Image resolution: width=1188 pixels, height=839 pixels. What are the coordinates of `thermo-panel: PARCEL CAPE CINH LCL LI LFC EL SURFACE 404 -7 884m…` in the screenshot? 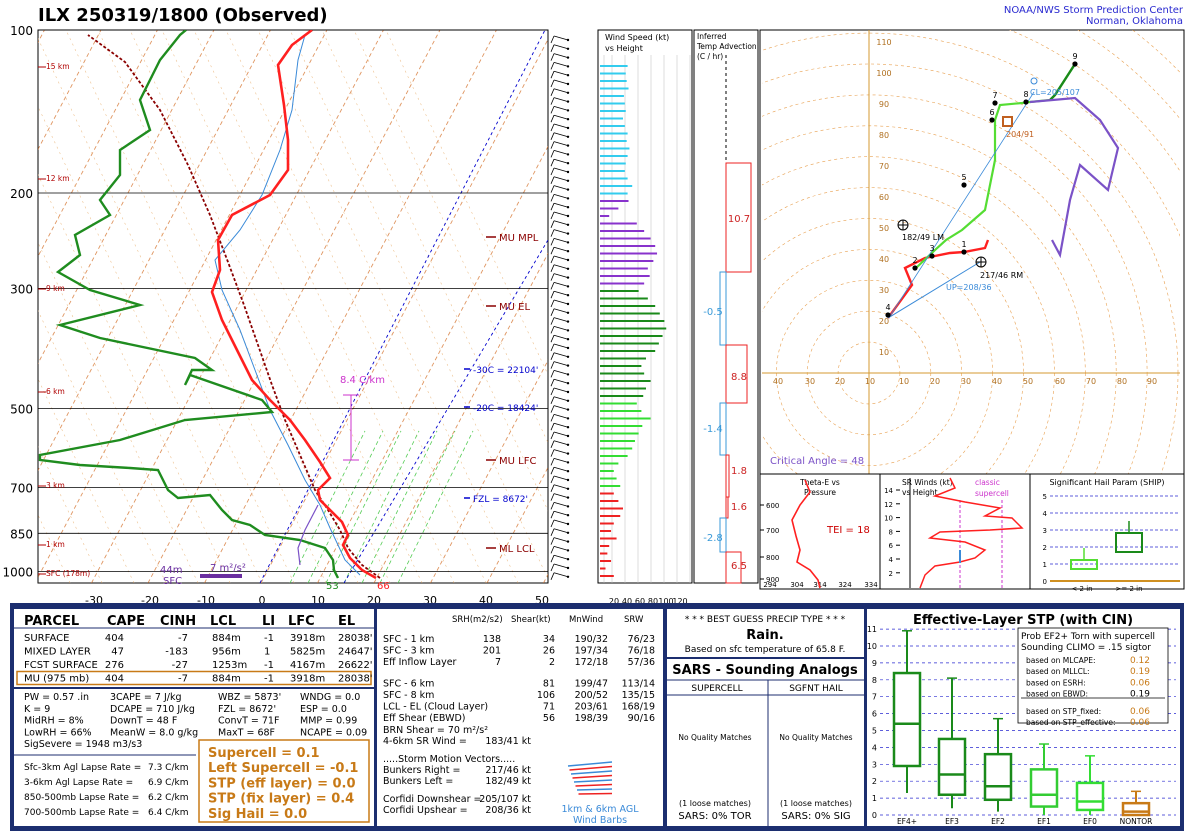 It's located at (194, 717).